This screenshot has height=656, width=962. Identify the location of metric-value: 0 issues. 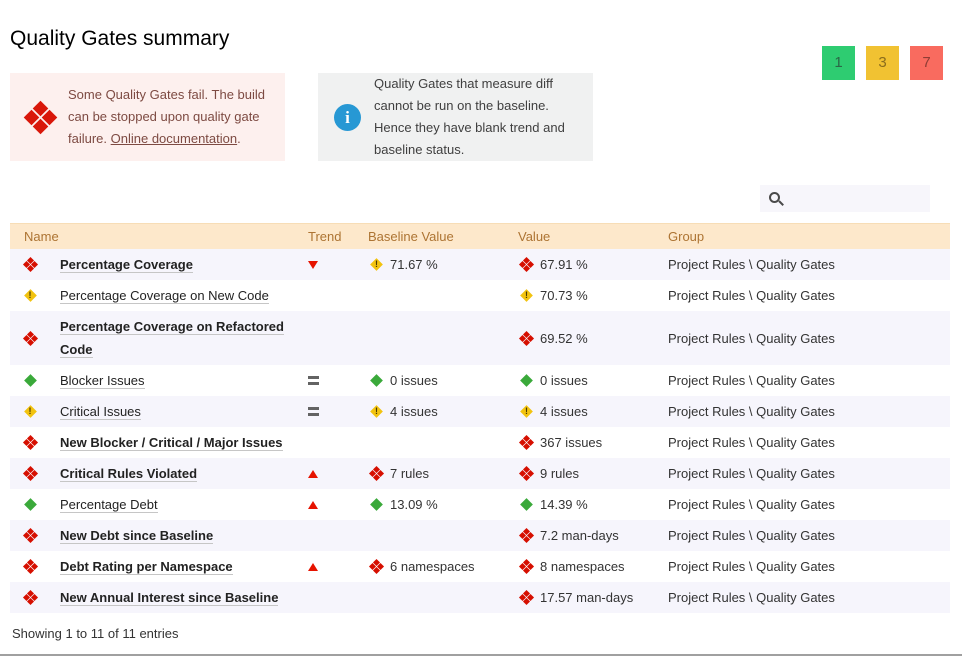
(414, 380).